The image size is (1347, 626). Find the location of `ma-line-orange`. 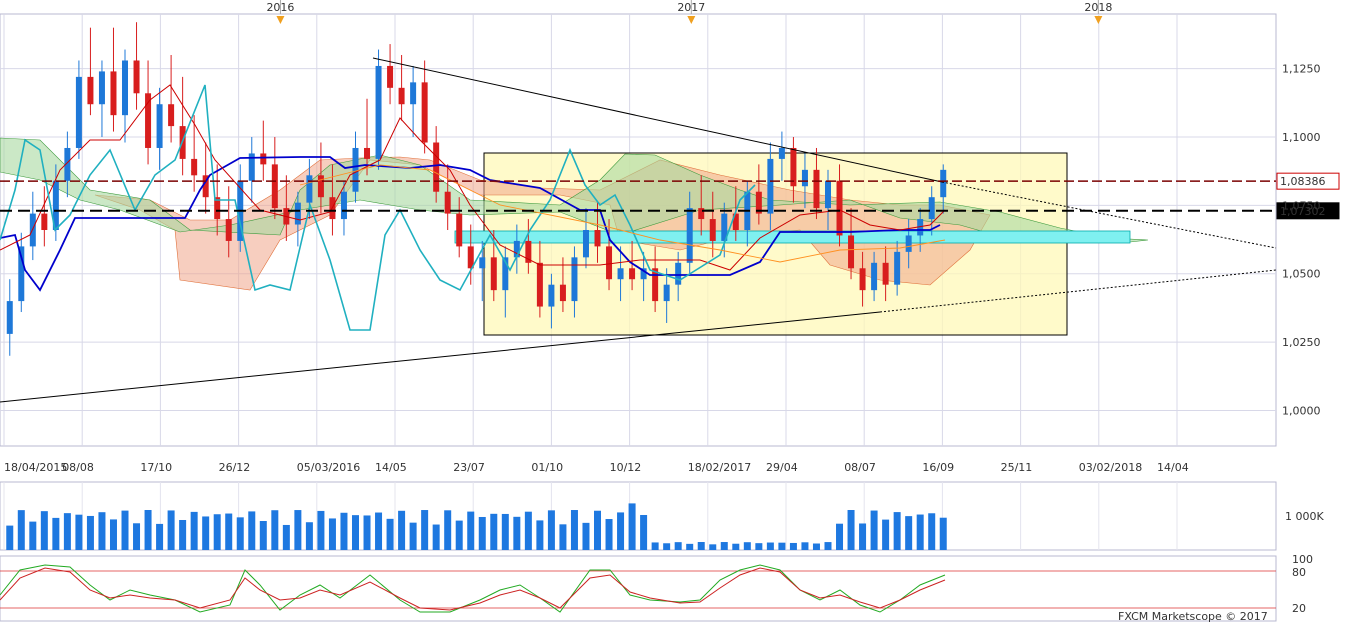

ma-line-orange is located at coordinates (622, 213).